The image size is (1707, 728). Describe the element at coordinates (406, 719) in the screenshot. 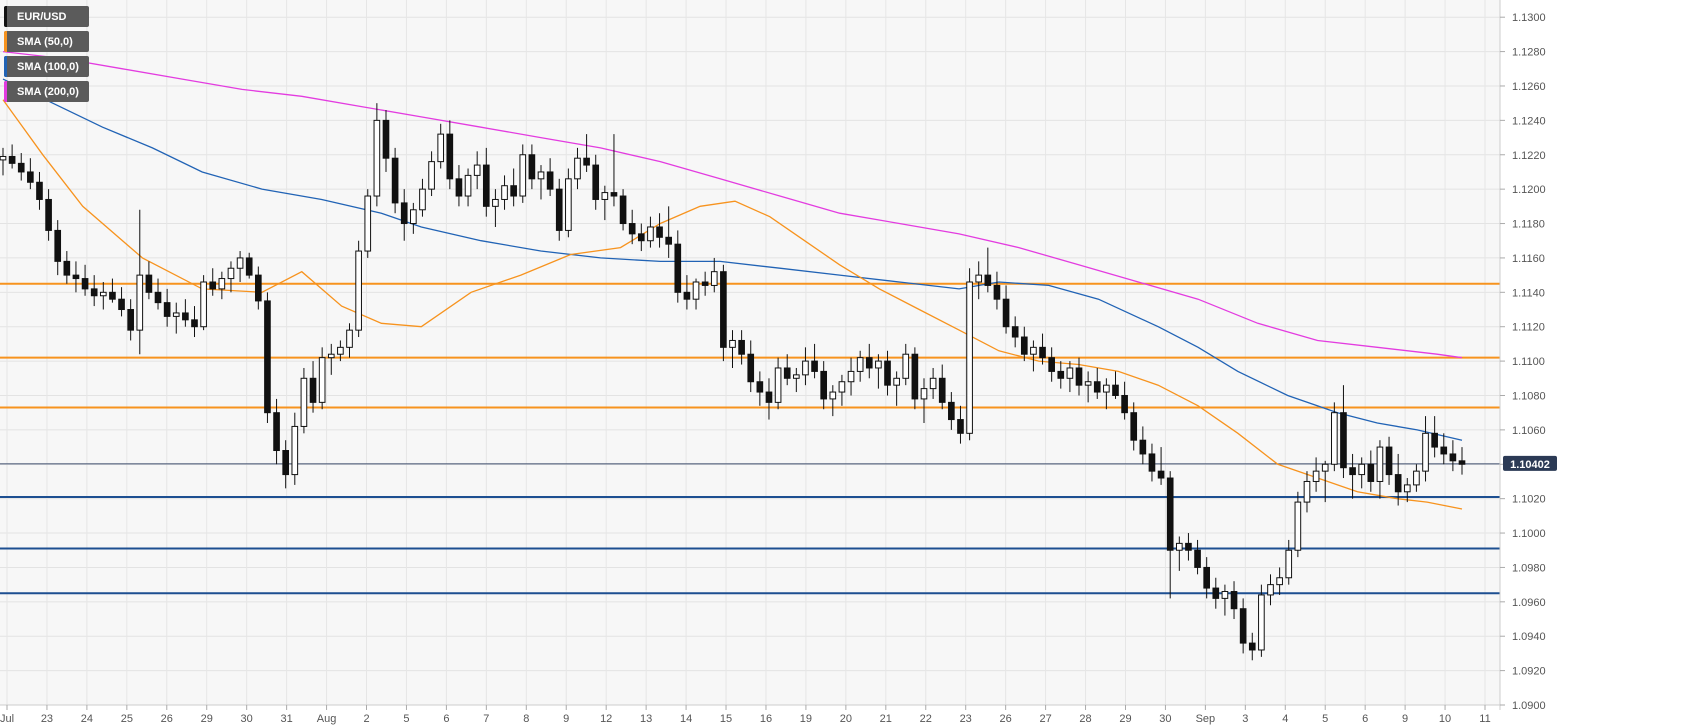

I see `x-tick-label: 5` at that location.